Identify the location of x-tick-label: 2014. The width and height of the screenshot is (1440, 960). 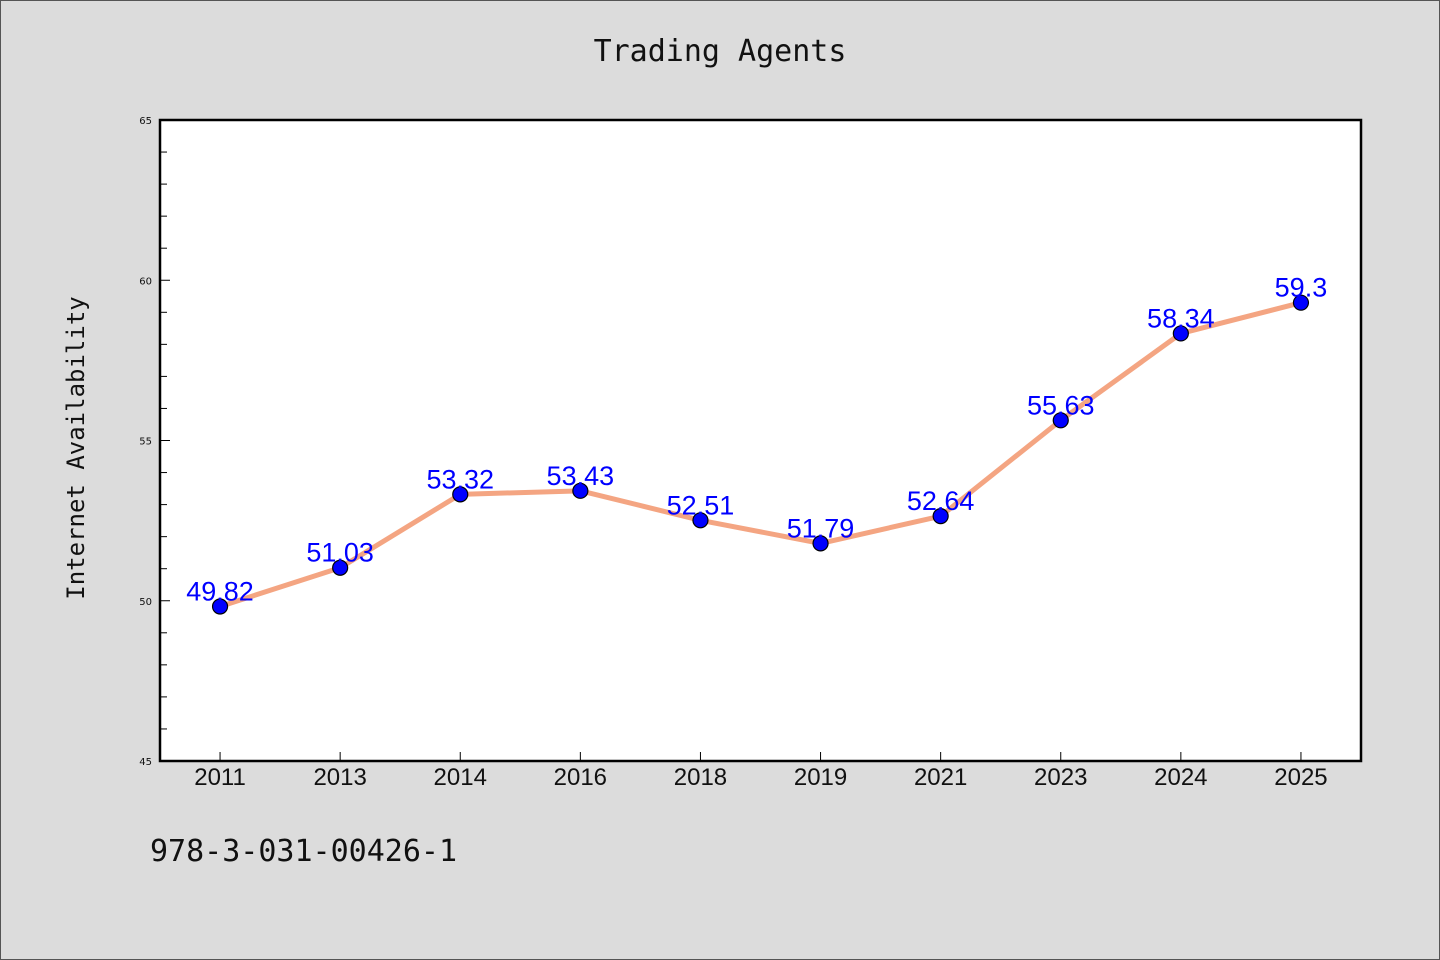
(460, 777).